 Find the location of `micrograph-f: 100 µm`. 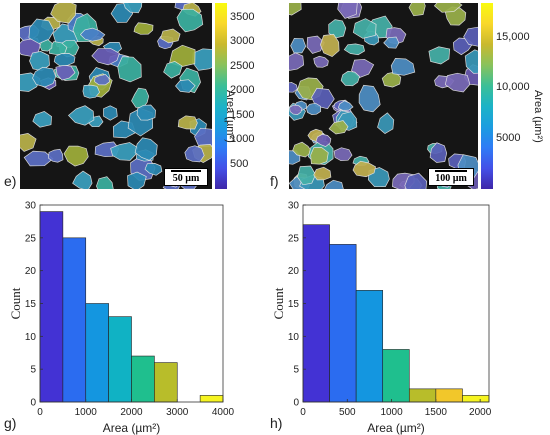

micrograph-f: 100 µm is located at coordinates (383, 96).